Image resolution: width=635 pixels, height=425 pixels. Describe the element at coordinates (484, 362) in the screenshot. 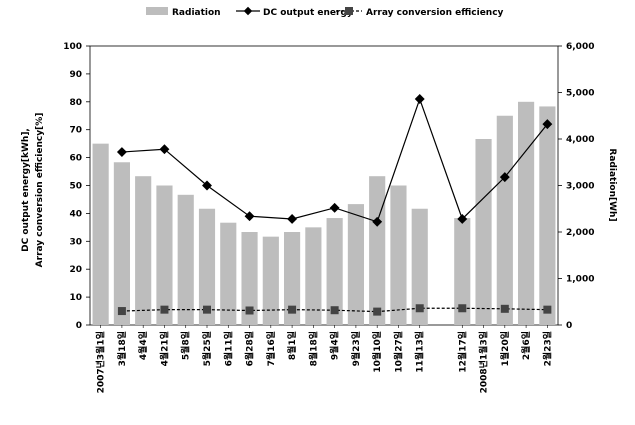

I see `x-tick-label: 2008년1월3일` at that location.